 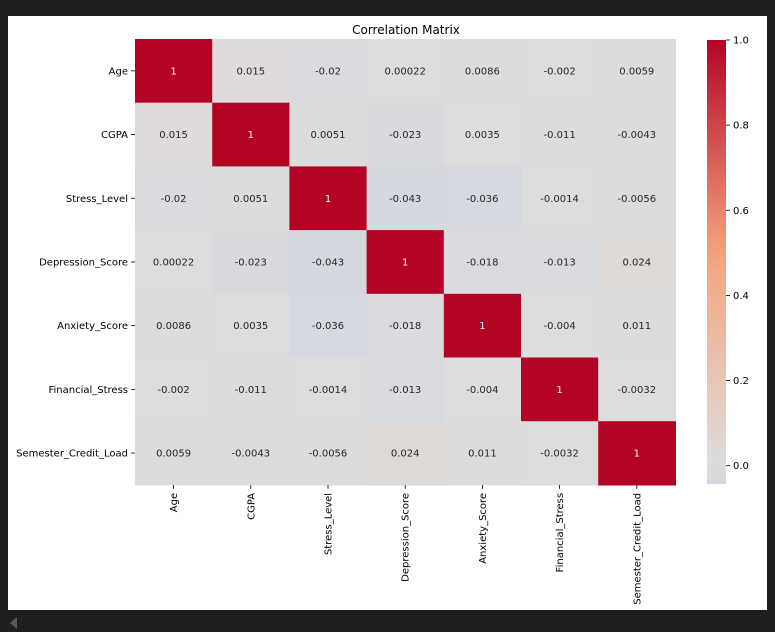 What do you see at coordinates (741, 466) in the screenshot?
I see `colorbar-tick-label: 0.0` at bounding box center [741, 466].